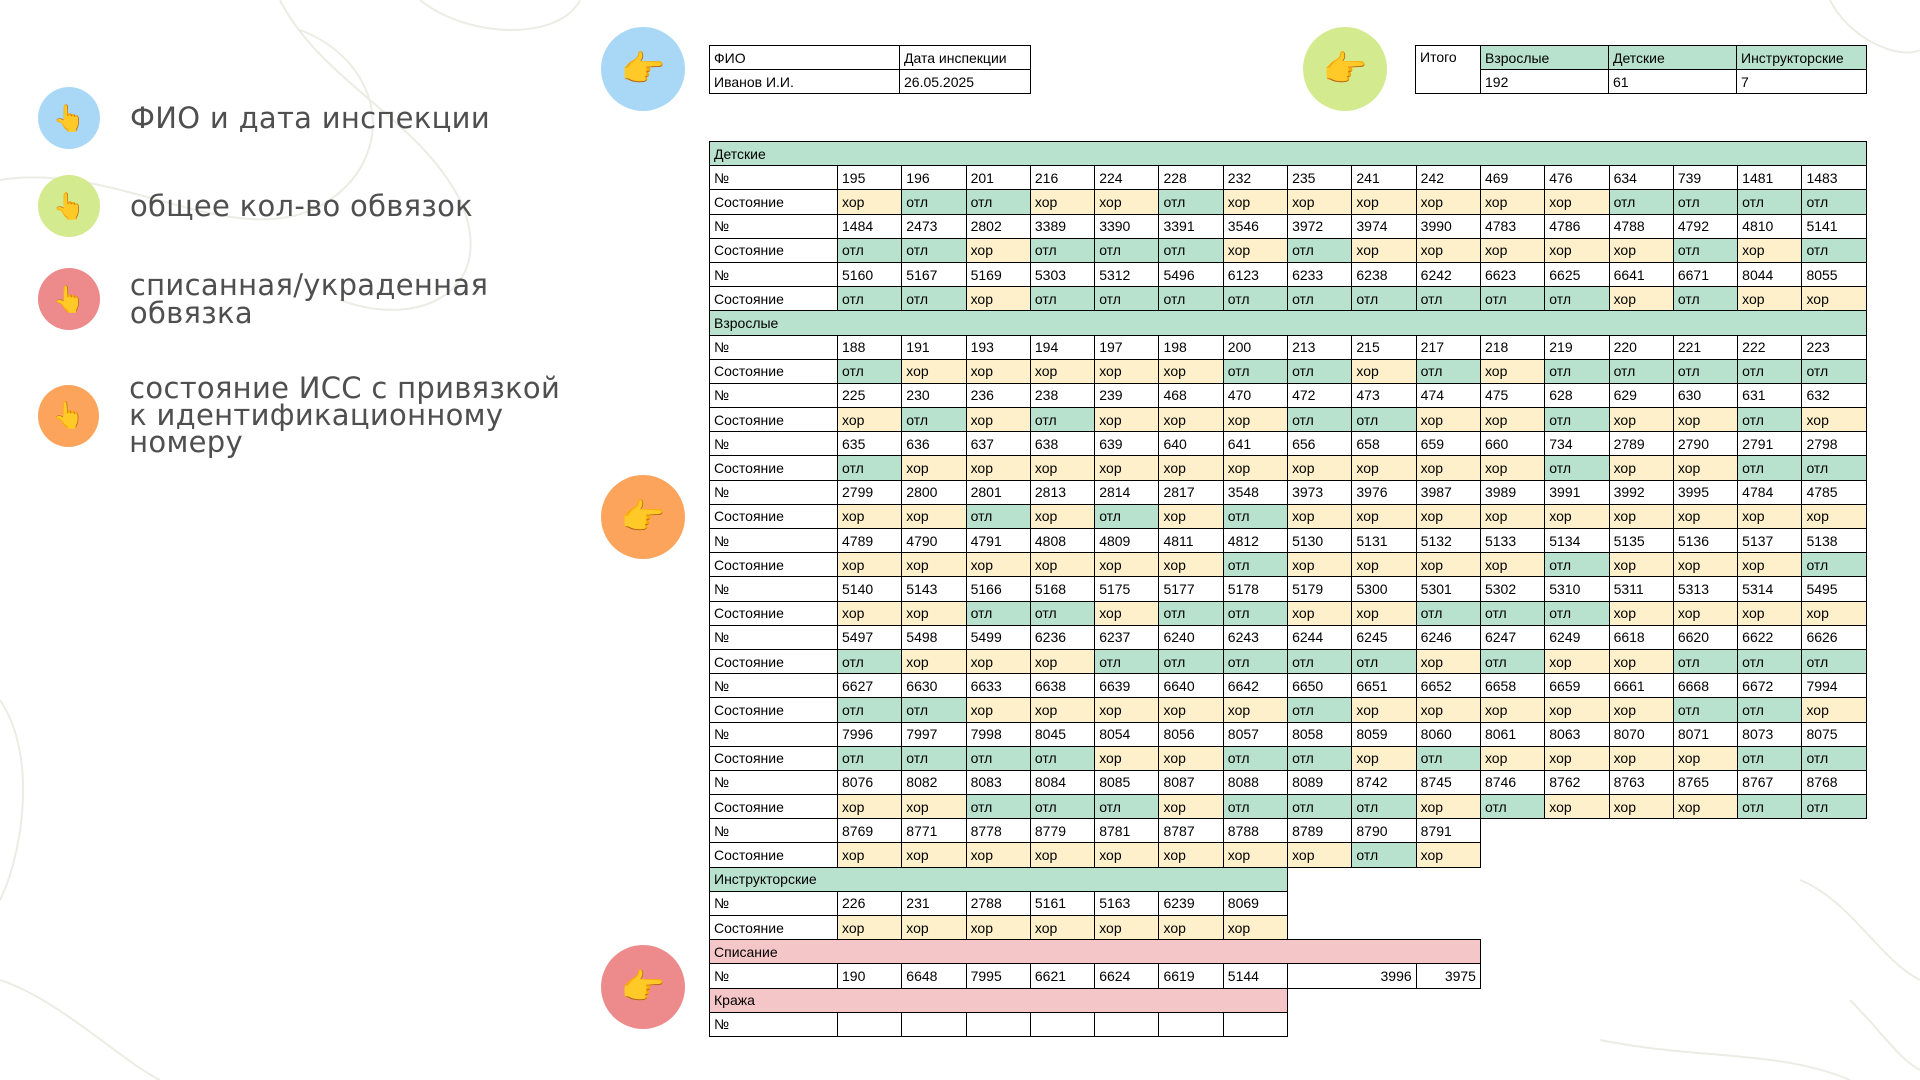 The width and height of the screenshot is (1920, 1080). What do you see at coordinates (1641, 347) in the screenshot?
I see `id-number-cell: 220` at bounding box center [1641, 347].